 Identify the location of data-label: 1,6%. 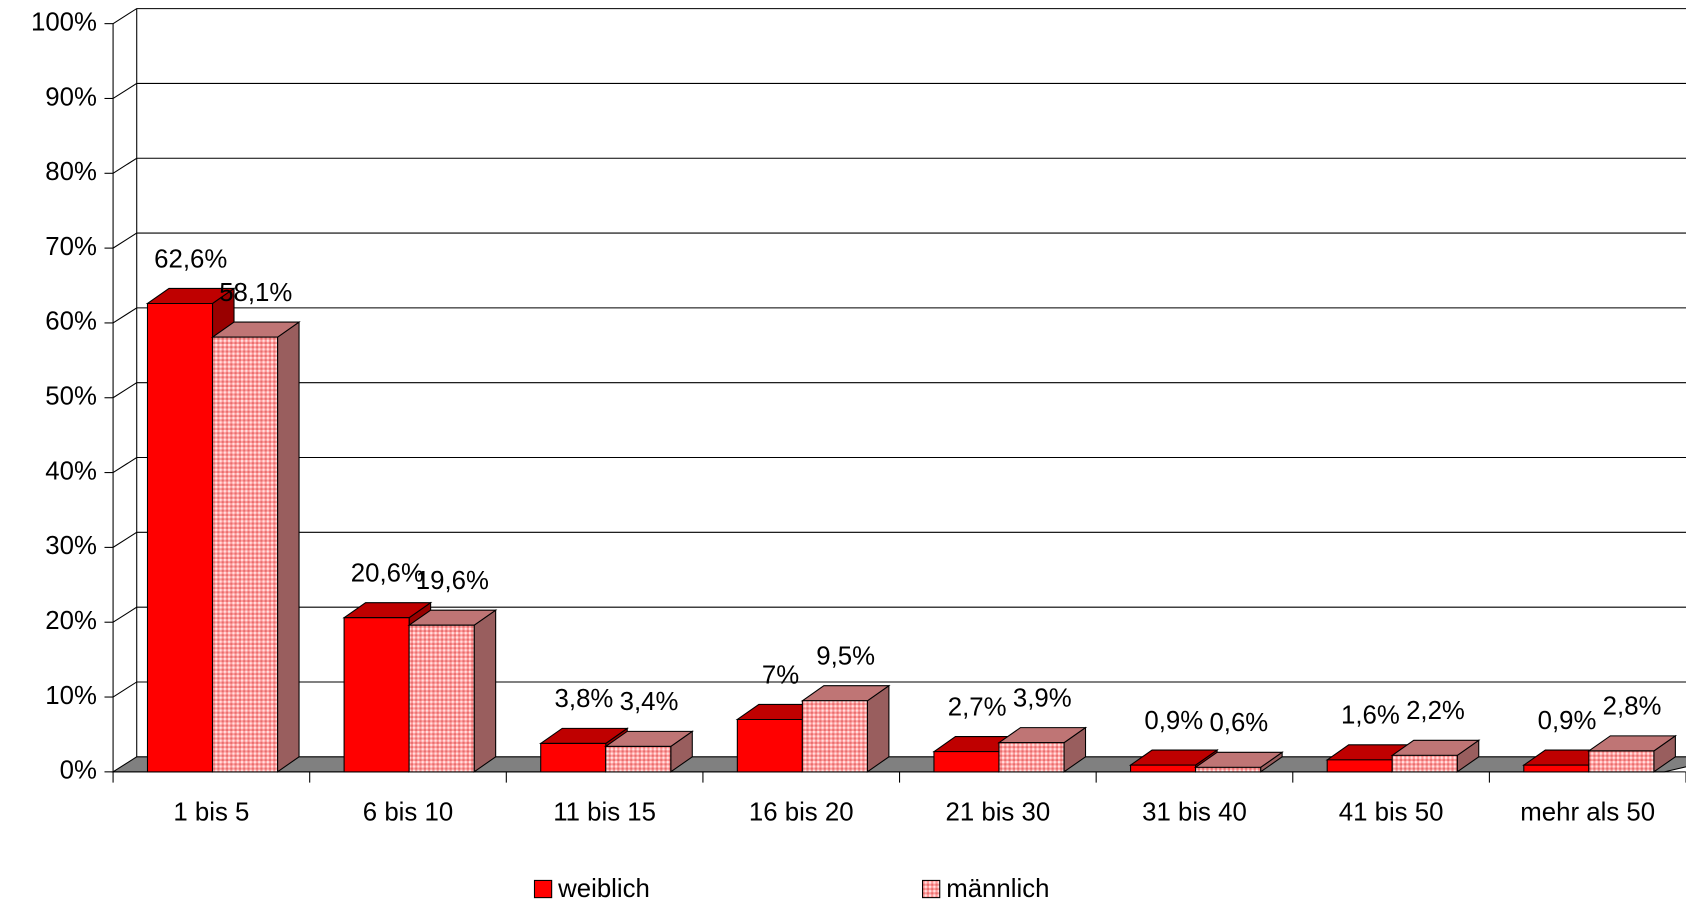
(1370, 716).